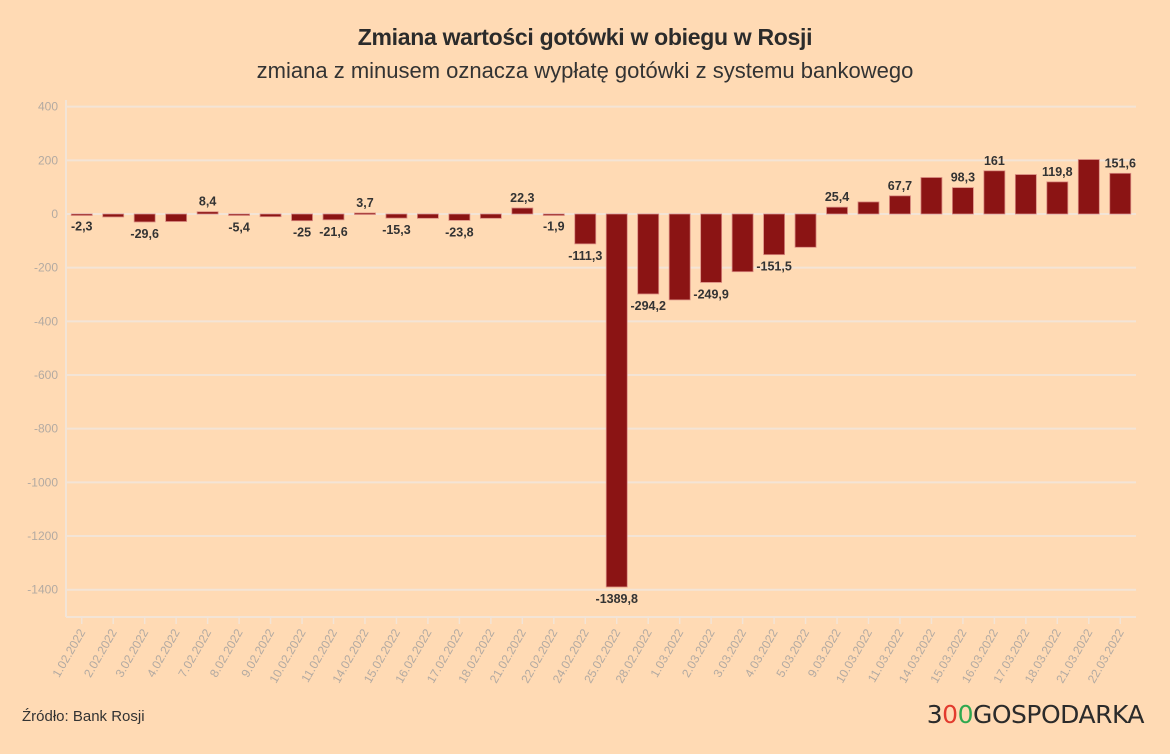 The image size is (1170, 754). What do you see at coordinates (364, 203) in the screenshot?
I see `data-label: 3,7` at bounding box center [364, 203].